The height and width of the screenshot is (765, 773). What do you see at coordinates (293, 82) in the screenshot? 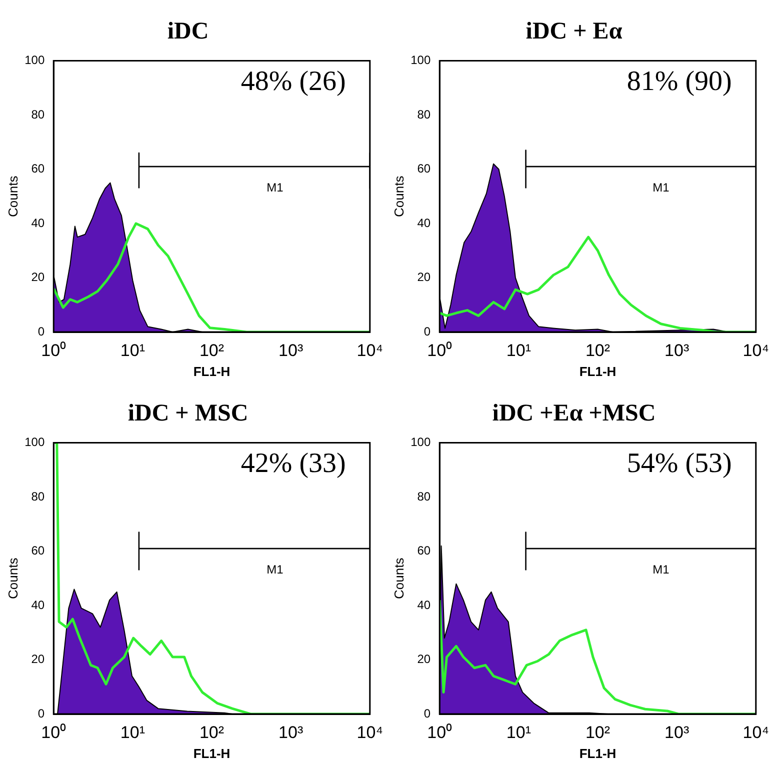
I see `annotation: 48% (26)` at bounding box center [293, 82].